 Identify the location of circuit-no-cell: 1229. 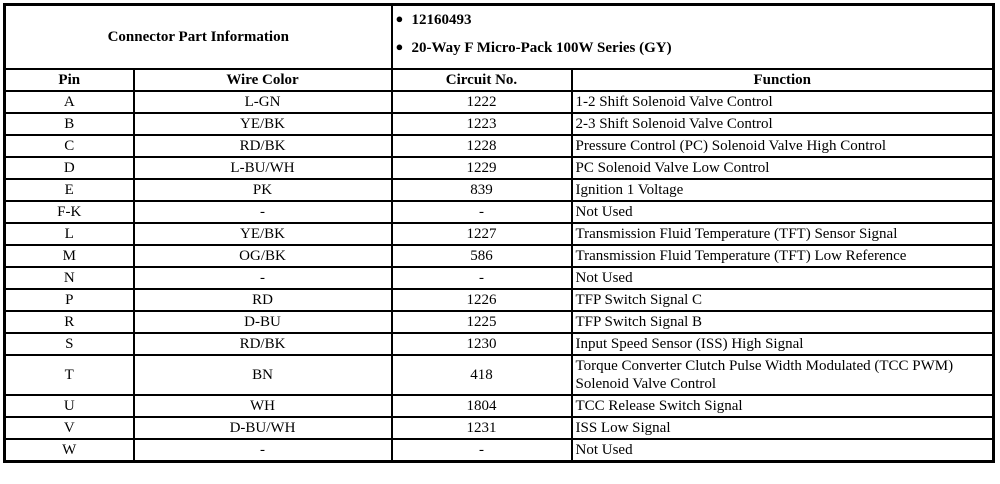
(481, 167).